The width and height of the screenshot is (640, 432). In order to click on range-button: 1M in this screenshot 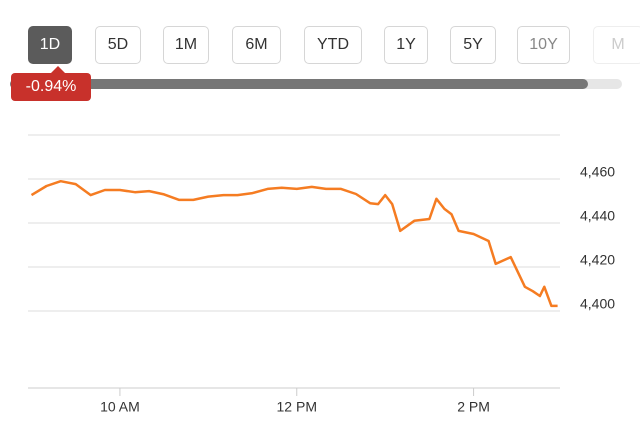, I will do `click(186, 45)`.